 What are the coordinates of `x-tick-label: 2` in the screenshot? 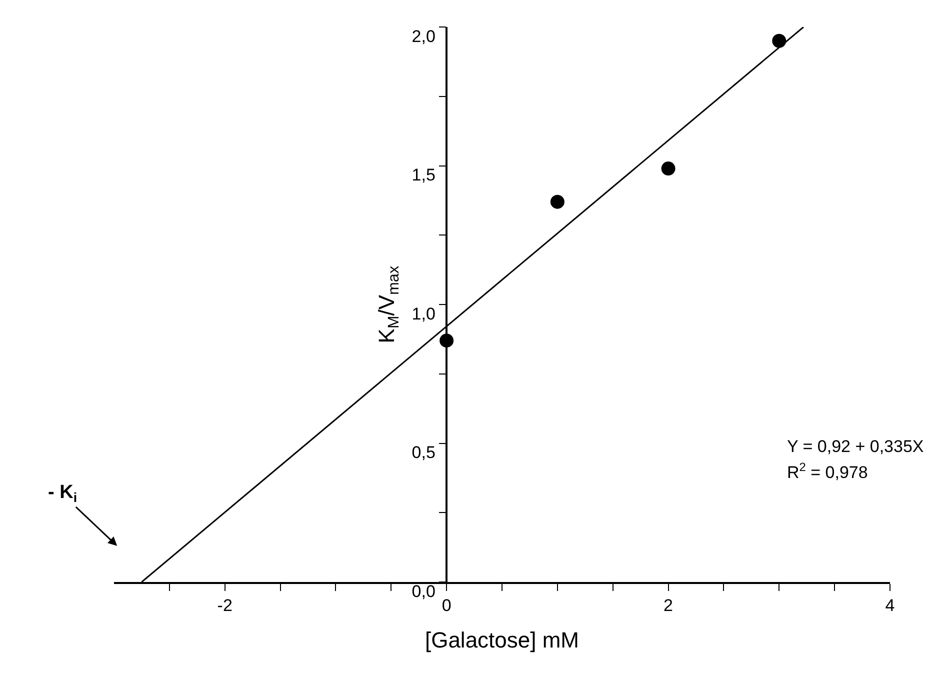 It's located at (669, 606).